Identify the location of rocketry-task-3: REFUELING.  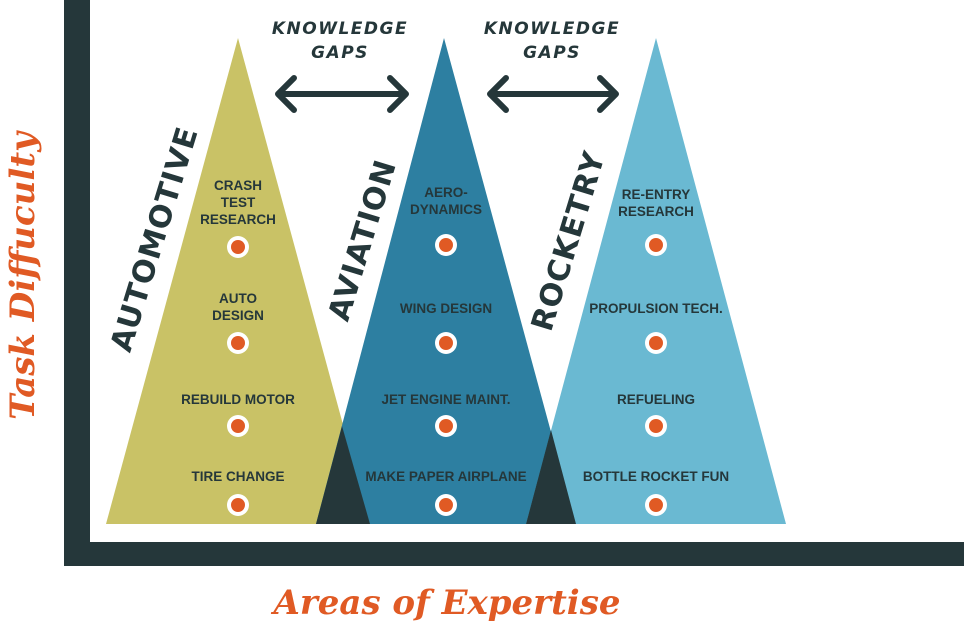
(656, 414).